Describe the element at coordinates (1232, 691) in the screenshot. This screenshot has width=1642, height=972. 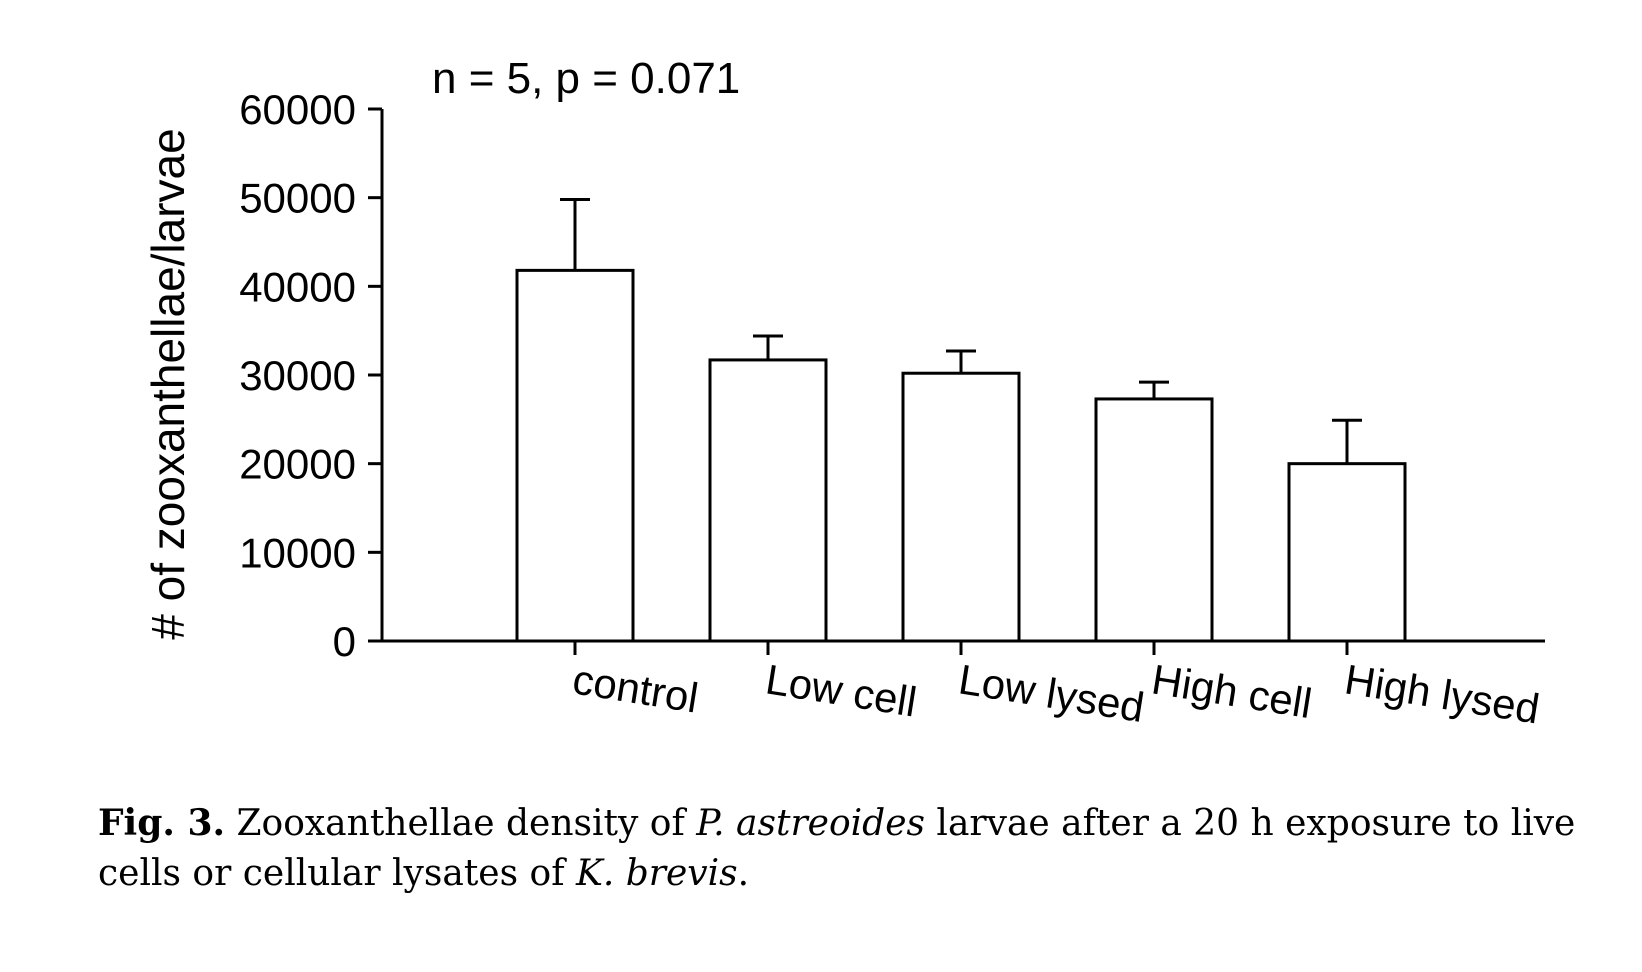
I see `x-tick-label: High cell` at that location.